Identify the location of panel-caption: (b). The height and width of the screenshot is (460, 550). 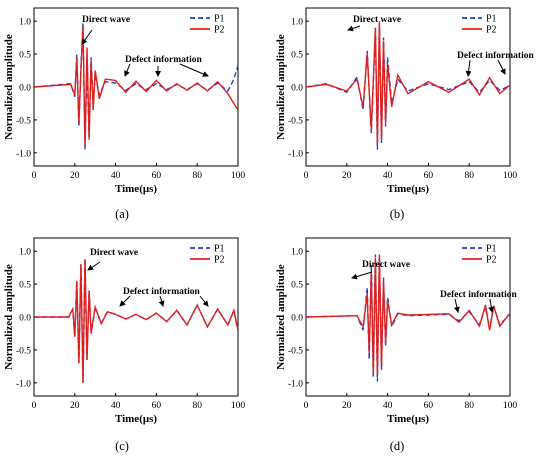
(397, 214).